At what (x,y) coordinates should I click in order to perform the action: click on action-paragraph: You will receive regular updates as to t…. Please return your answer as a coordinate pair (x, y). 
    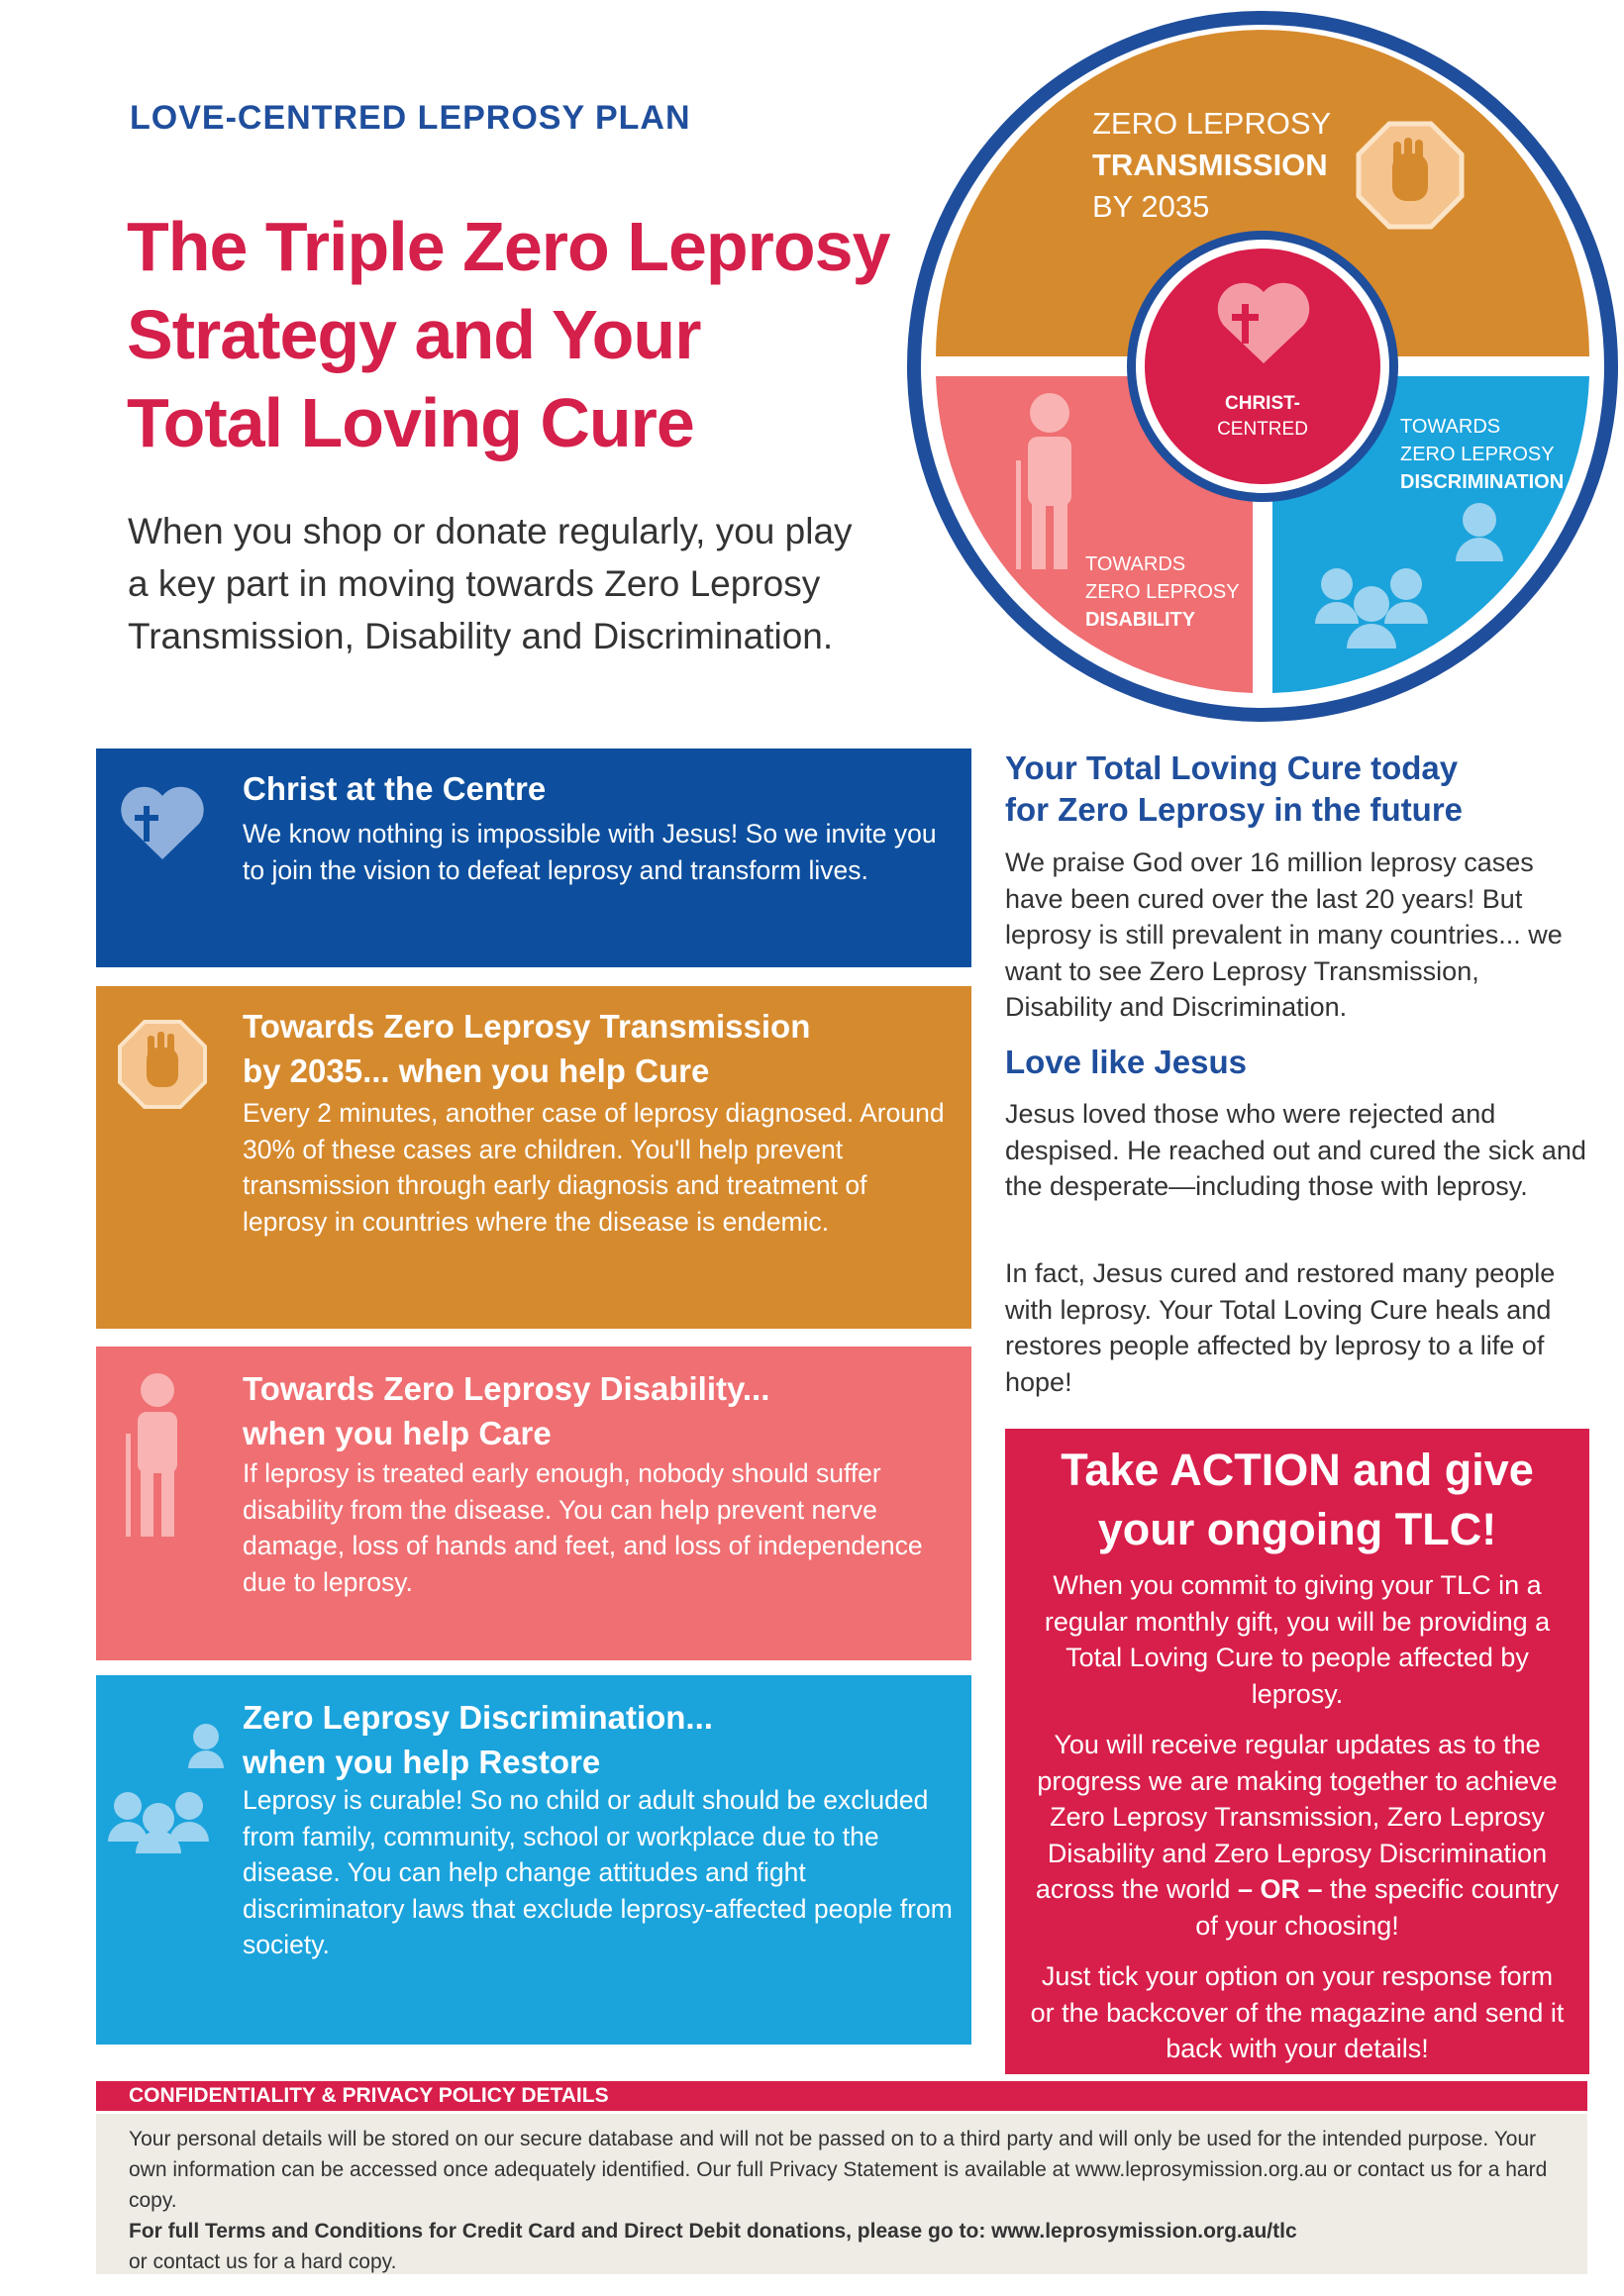
    Looking at the image, I should click on (1297, 1836).